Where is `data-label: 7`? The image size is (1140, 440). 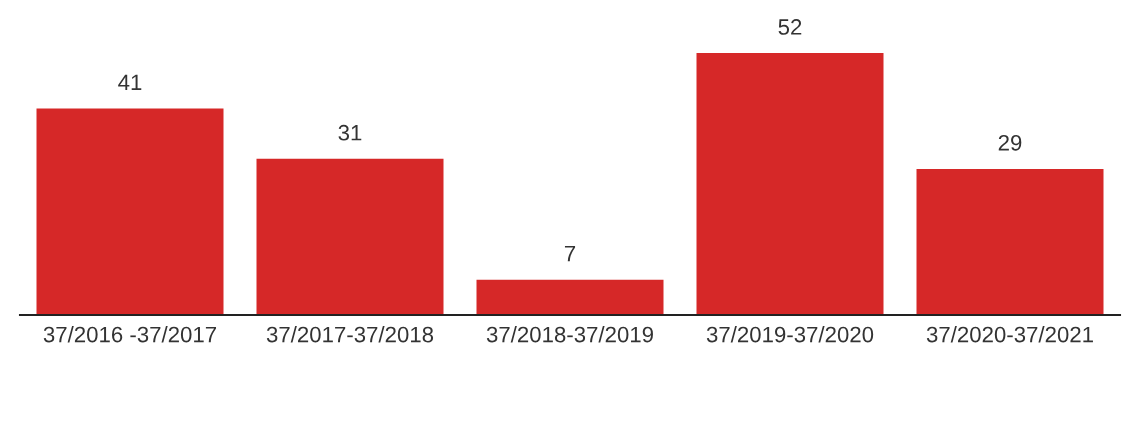
data-label: 7 is located at coordinates (570, 253).